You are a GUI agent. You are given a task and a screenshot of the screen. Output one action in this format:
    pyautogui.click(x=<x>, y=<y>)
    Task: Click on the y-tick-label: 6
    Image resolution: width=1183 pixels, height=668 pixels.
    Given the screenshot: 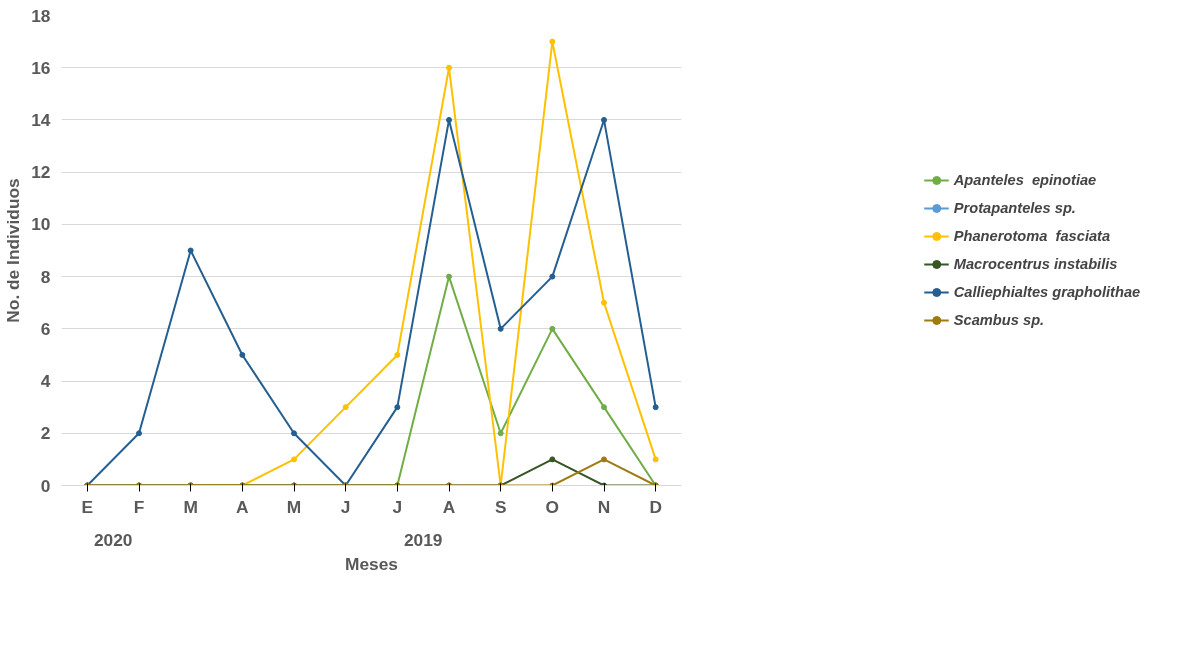 What is the action you would take?
    pyautogui.click(x=45, y=328)
    